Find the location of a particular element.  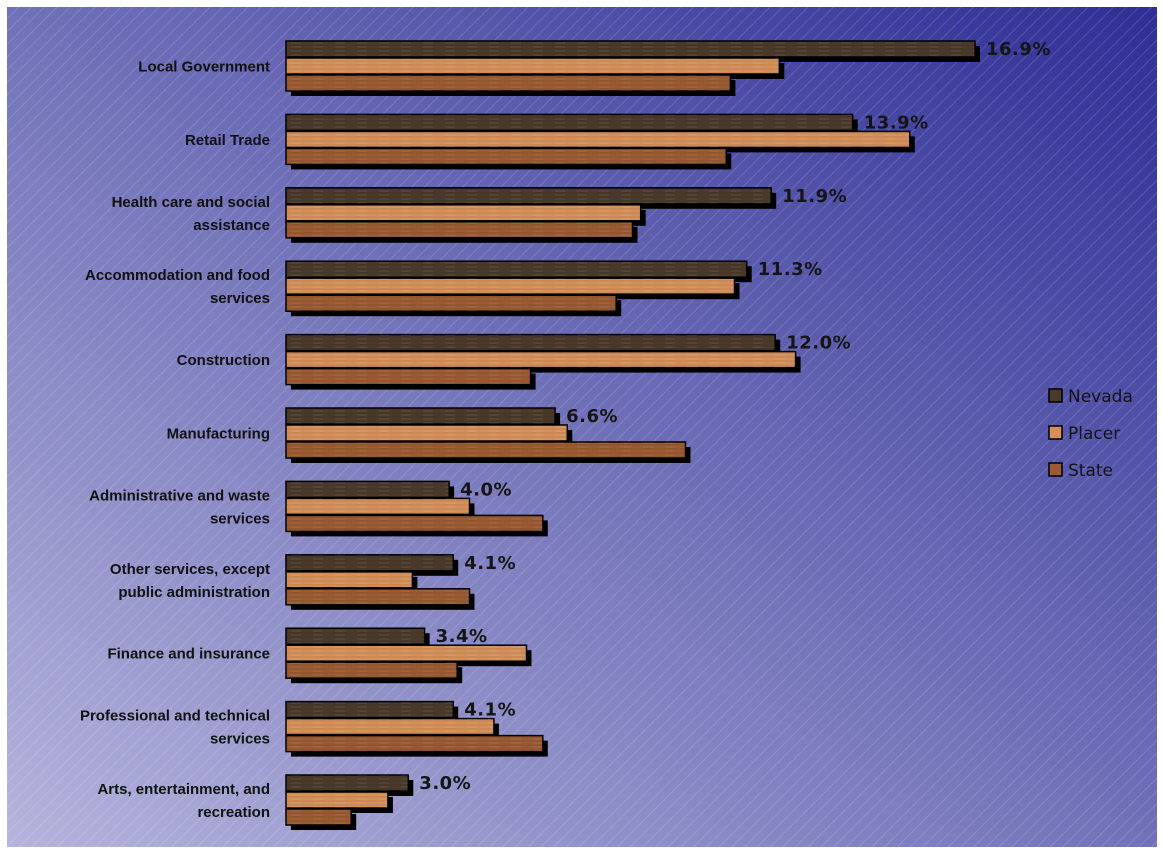

bar-texture-nevada-finance-and-insurance is located at coordinates (355, 636).